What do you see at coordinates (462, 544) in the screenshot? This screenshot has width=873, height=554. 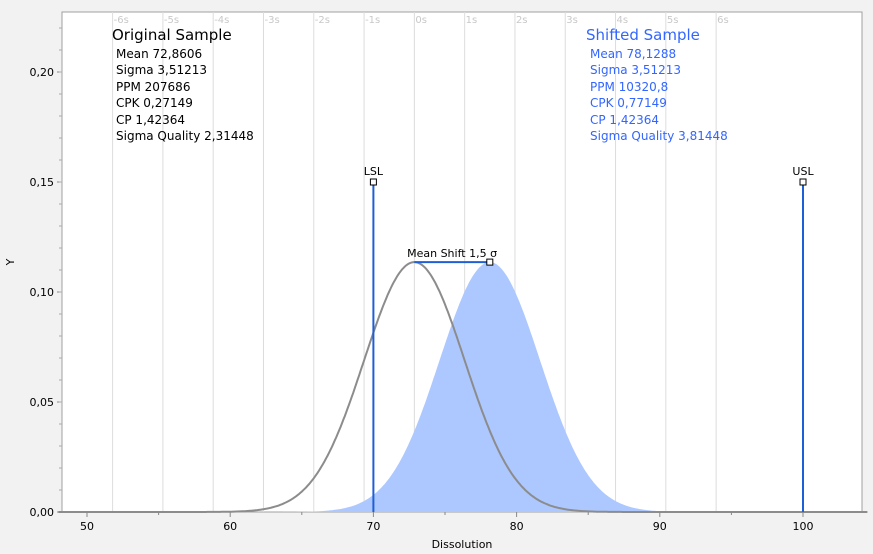 I see `x-axis-label: Dissolution` at bounding box center [462, 544].